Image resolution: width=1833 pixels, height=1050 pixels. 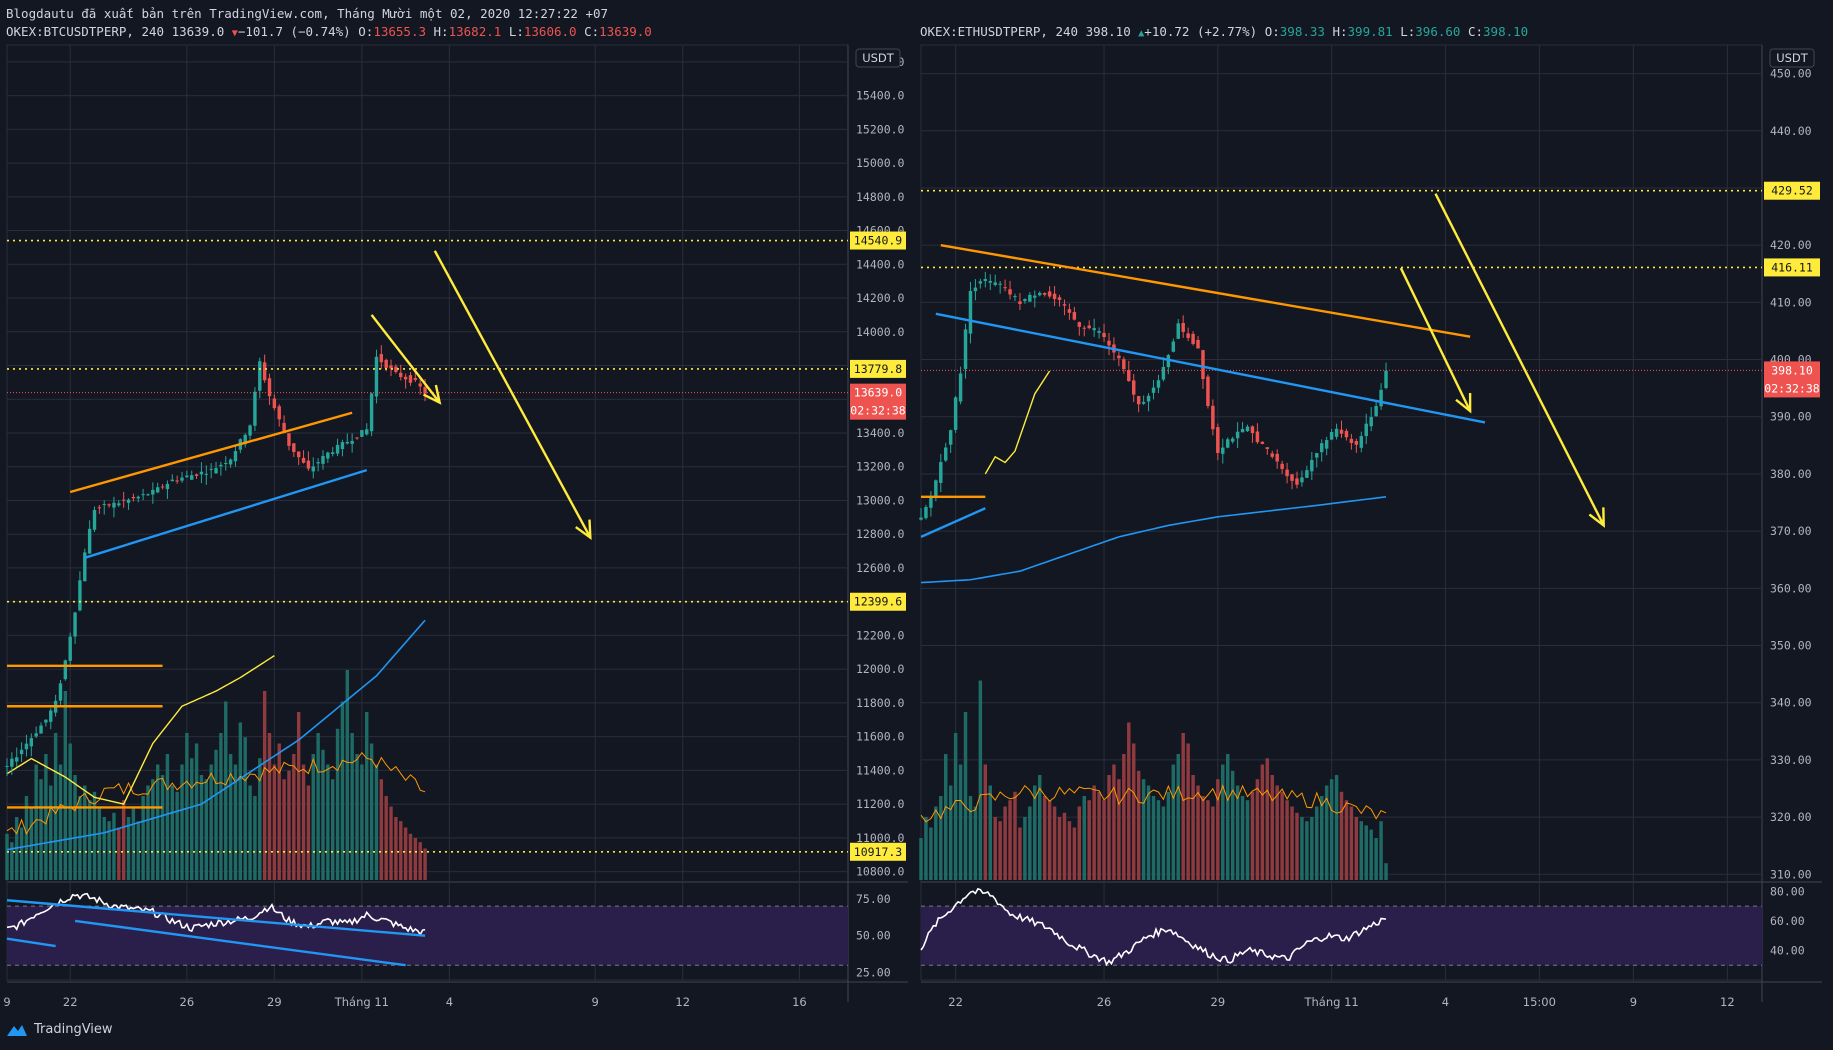 I want to click on btc-x-tick: 12, so click(x=682, y=1002).